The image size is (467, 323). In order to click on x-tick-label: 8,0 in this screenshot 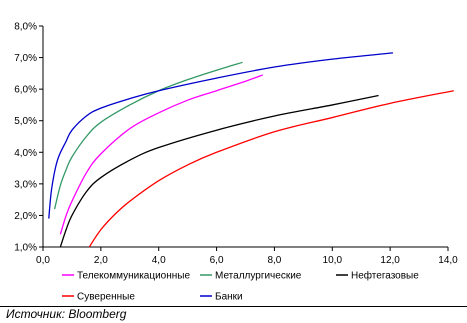, I will do `click(274, 260)`.